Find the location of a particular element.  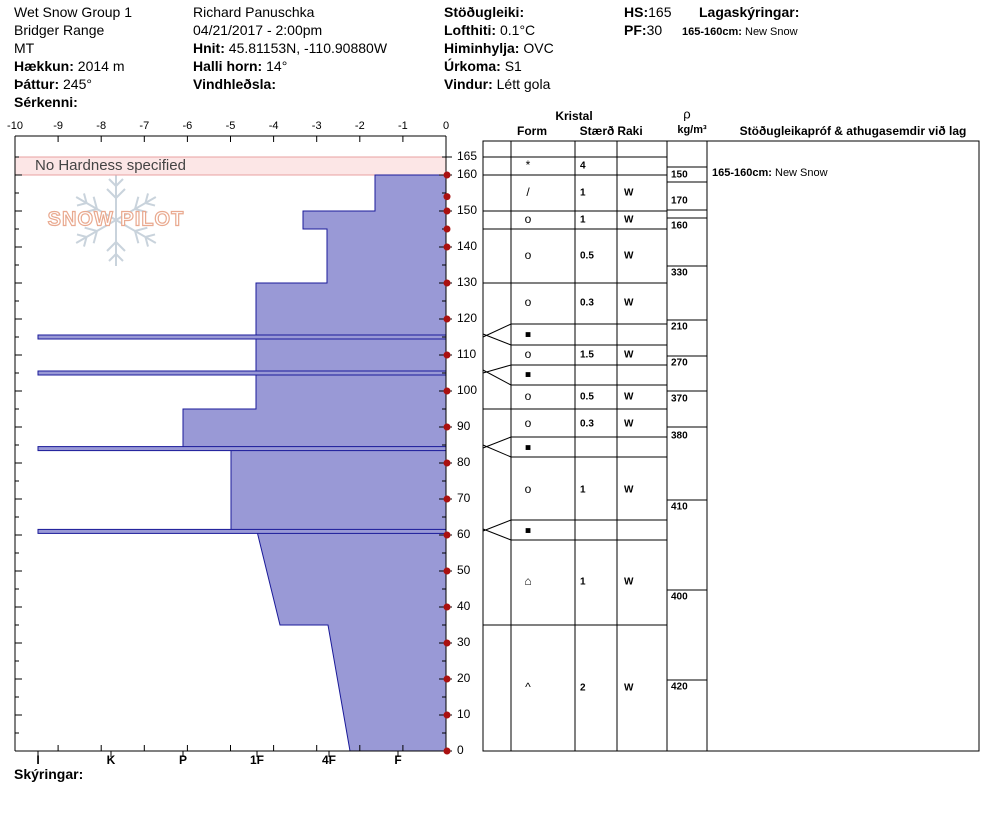

hardness-tick-label: K is located at coordinates (111, 760).